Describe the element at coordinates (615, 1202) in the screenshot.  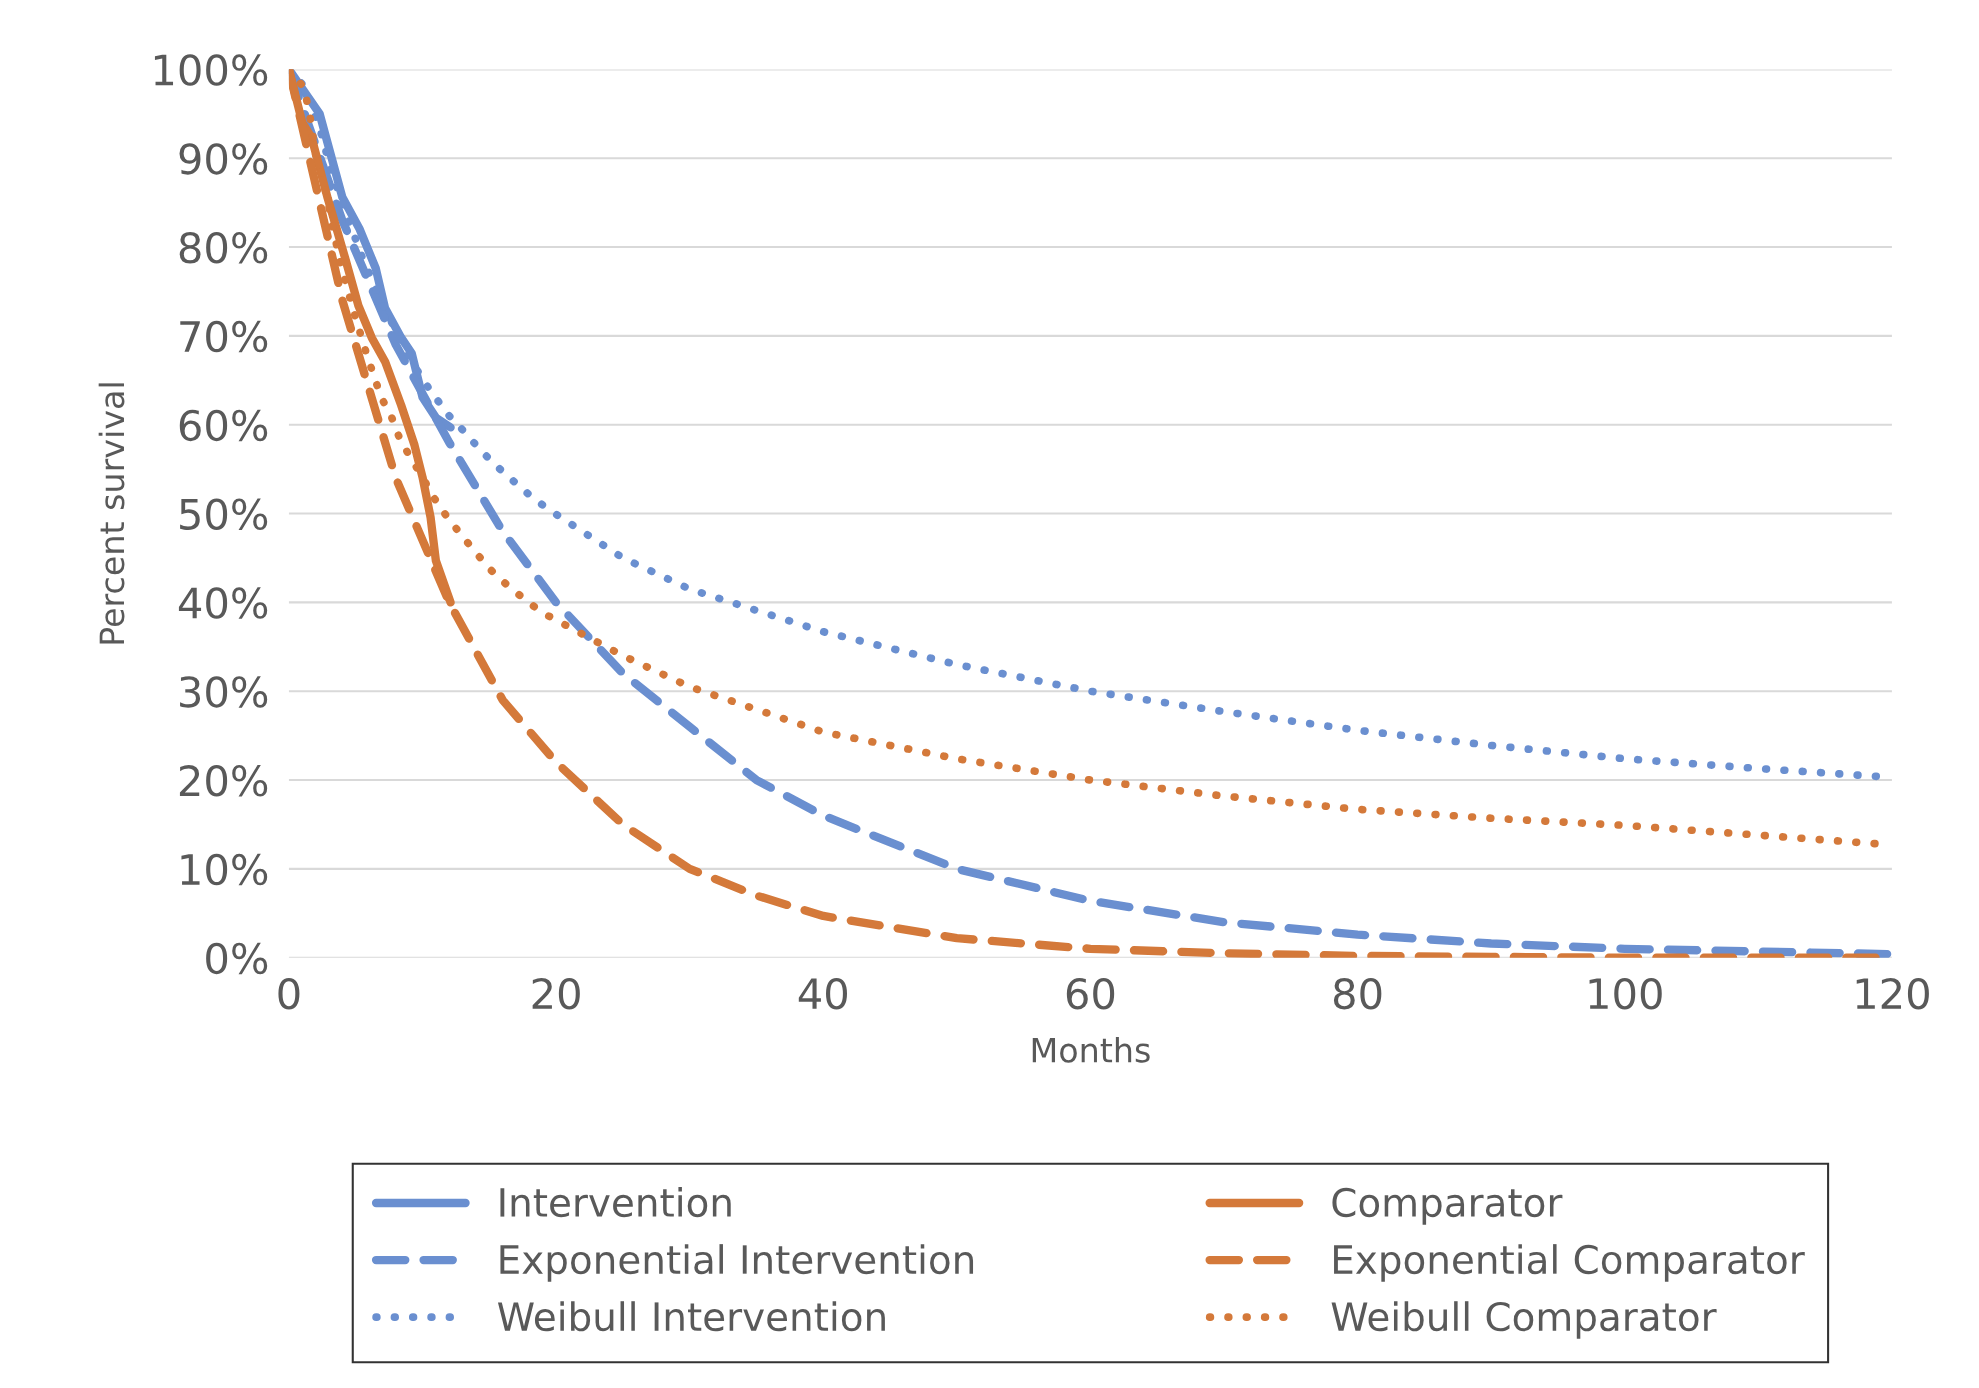
I see `legend-label: Intervention` at that location.